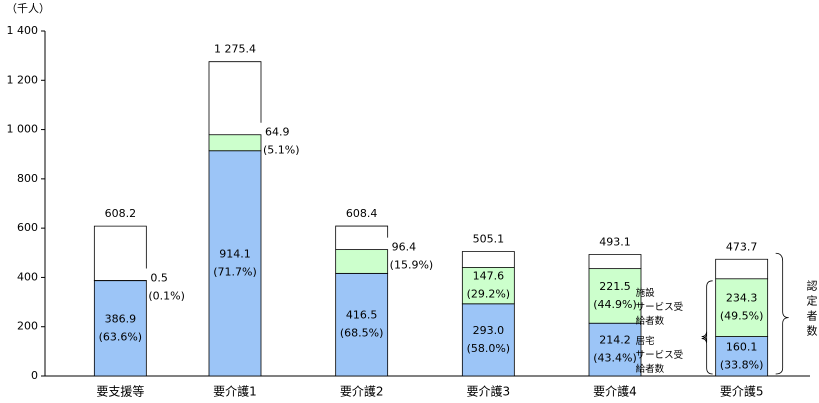  I want to click on share-label: (43.4%), so click(615, 358).